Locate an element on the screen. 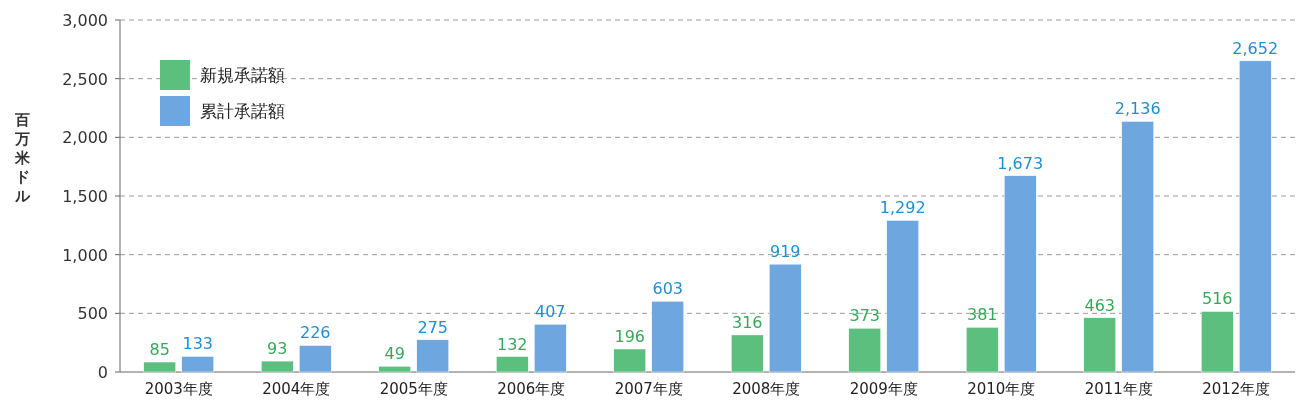 Image resolution: width=1302 pixels, height=403 pixels. data-label: 516 is located at coordinates (1217, 299).